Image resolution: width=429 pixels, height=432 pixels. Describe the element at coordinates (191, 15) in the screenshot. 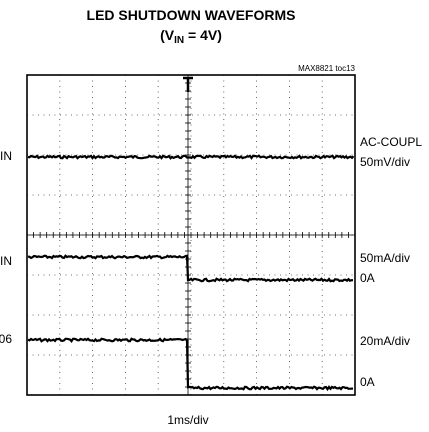

I see `title: LED SHUTDOWN WAVEFORMS` at that location.